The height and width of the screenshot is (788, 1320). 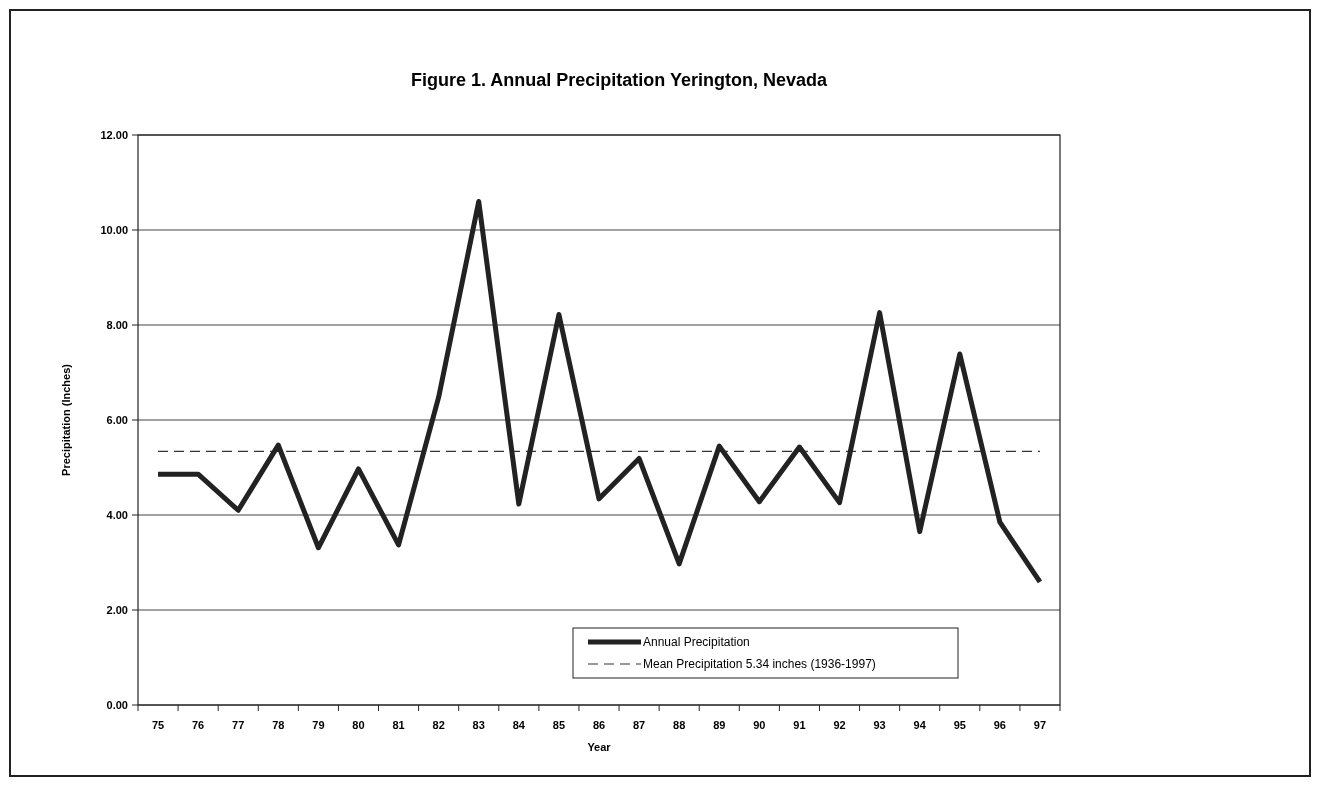 I want to click on x-tick-label: 76, so click(x=198, y=725).